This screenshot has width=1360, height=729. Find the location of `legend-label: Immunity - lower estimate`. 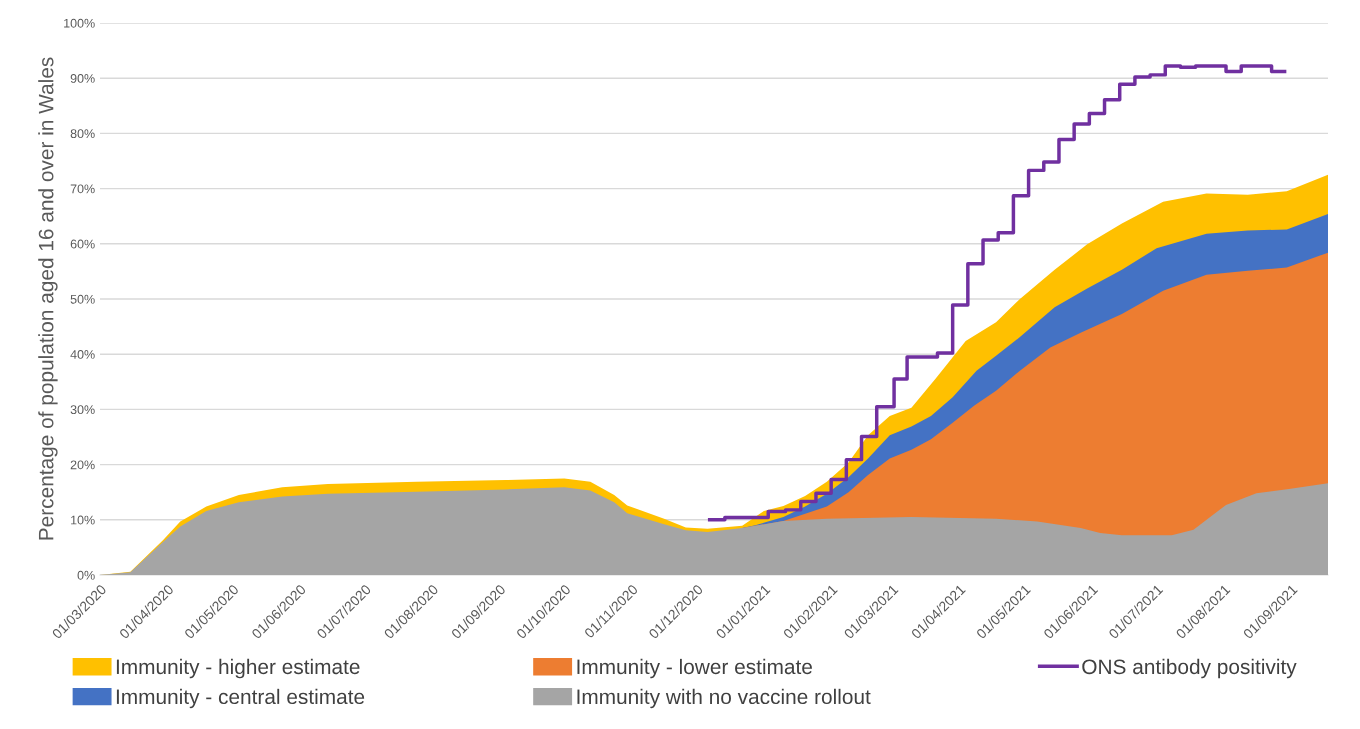

legend-label: Immunity - lower estimate is located at coordinates (694, 668).